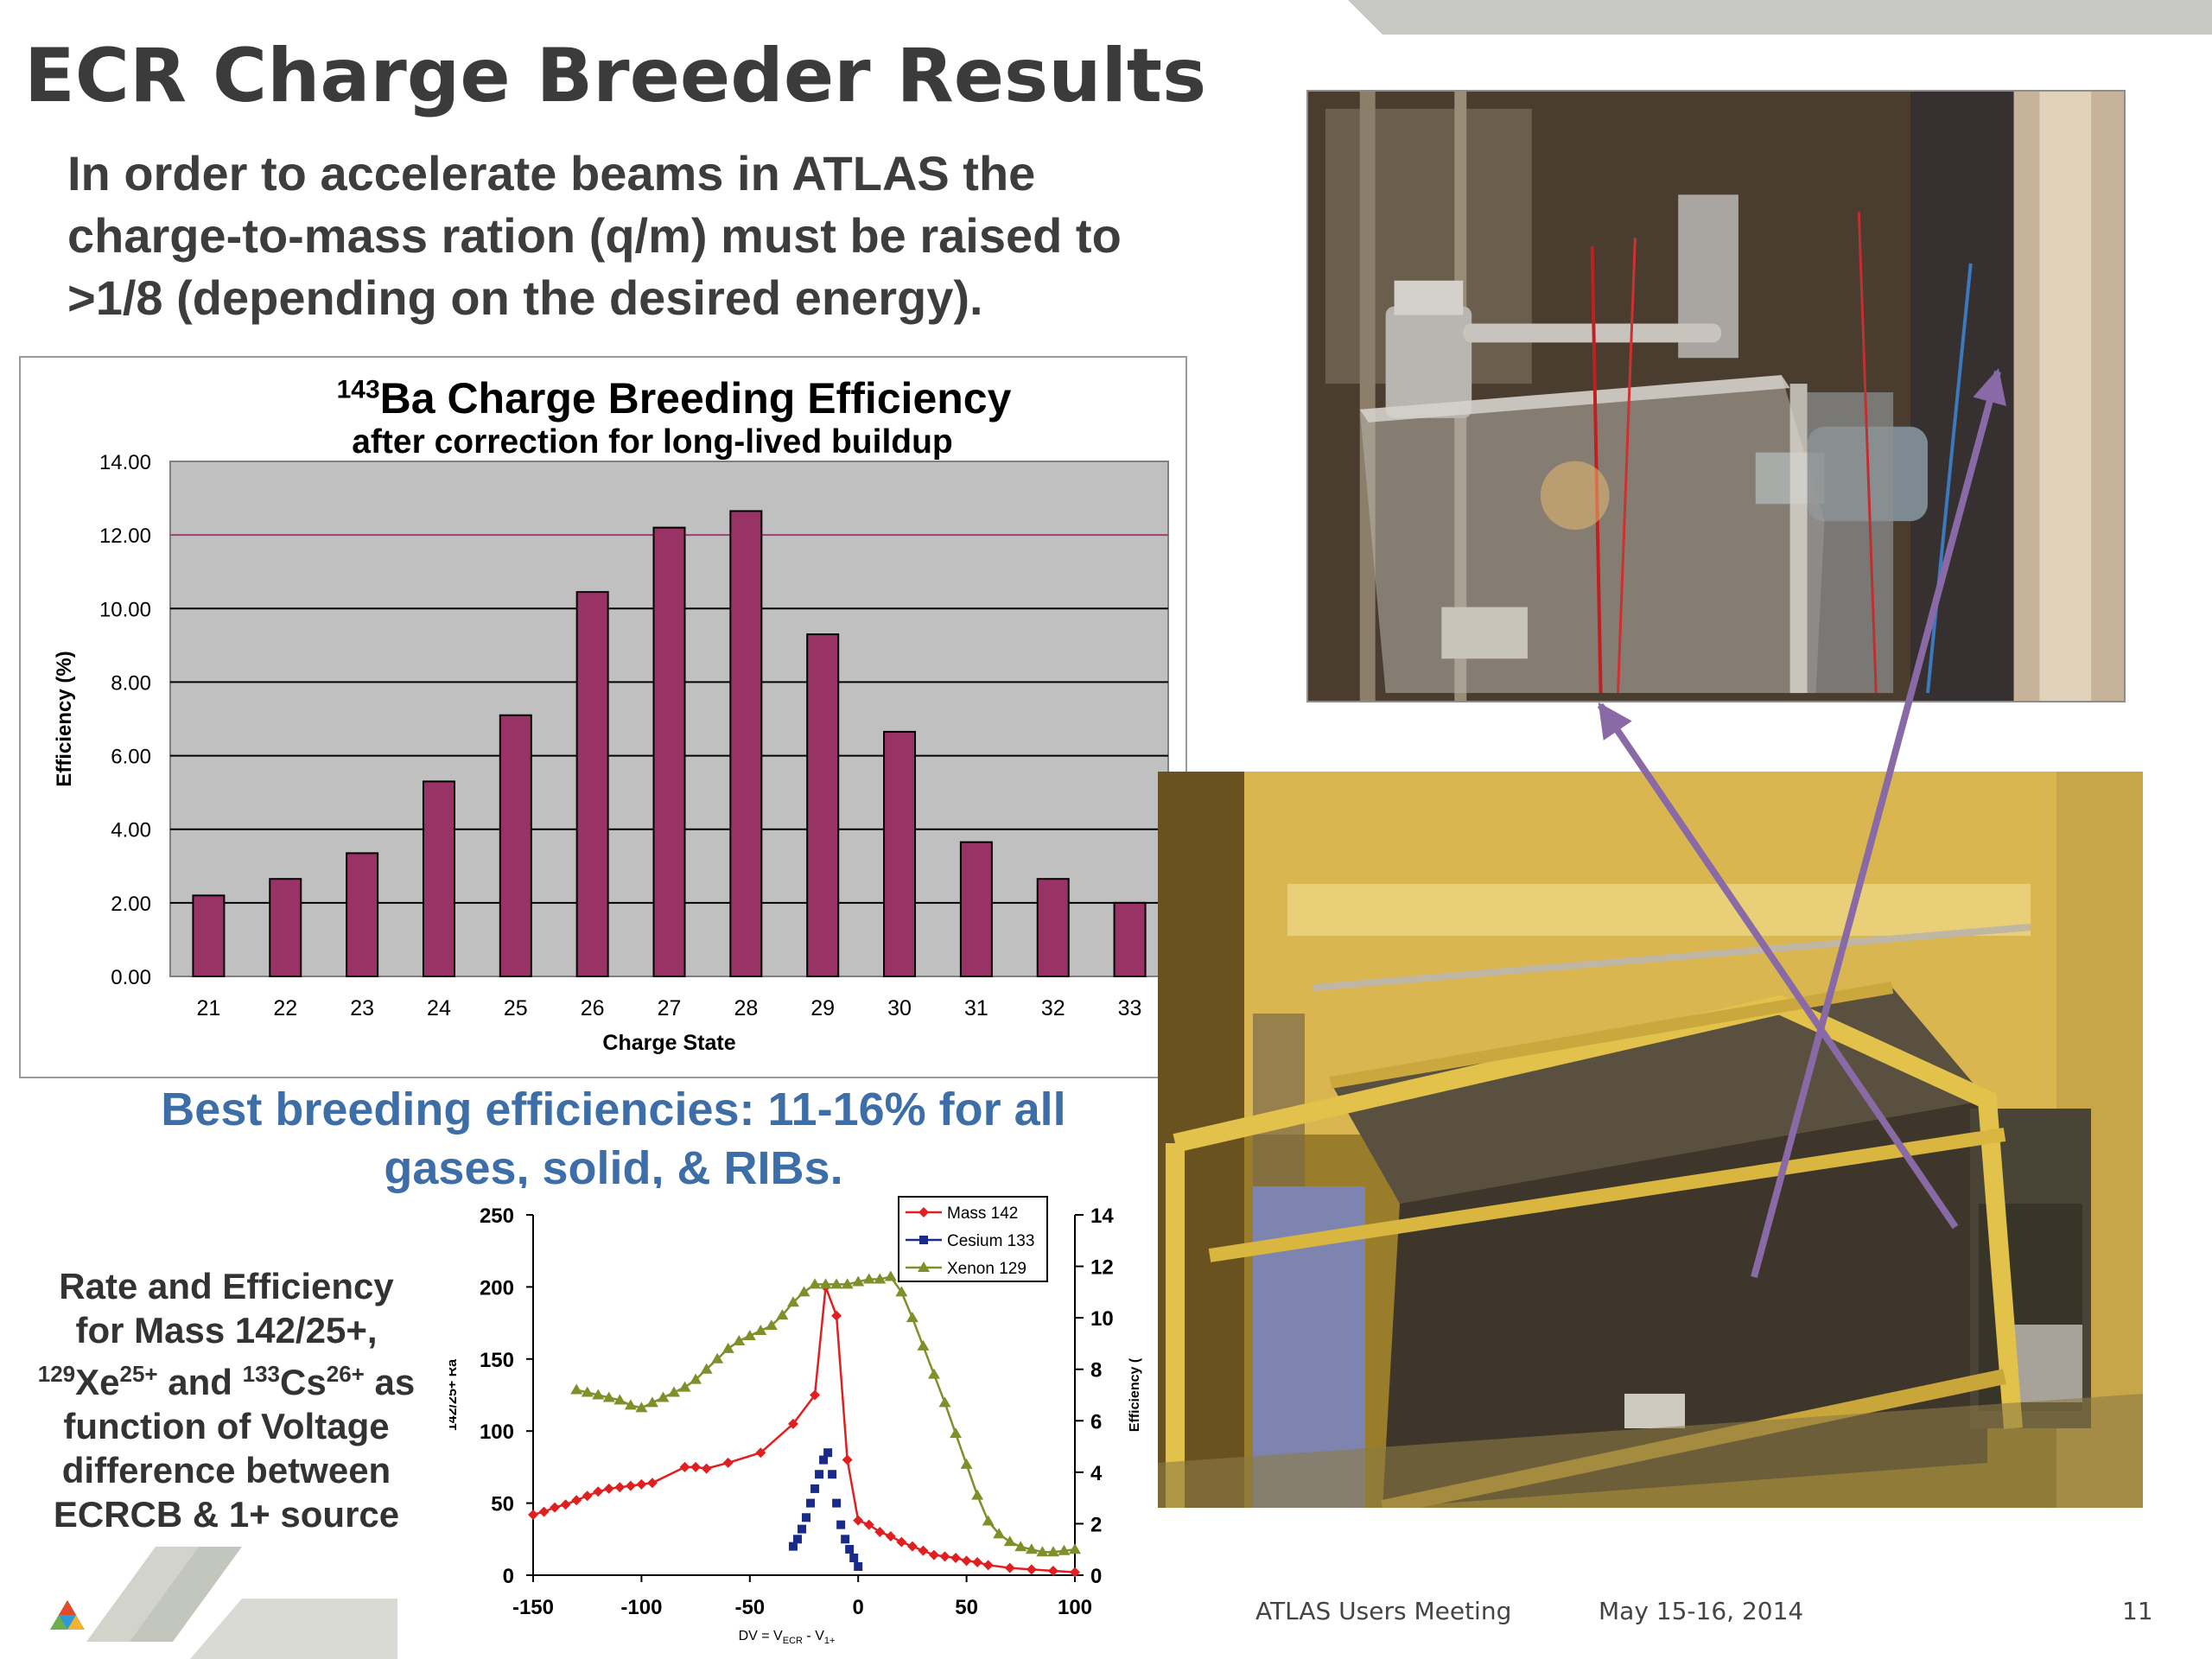 This screenshot has height=1659, width=2212. What do you see at coordinates (362, 1008) in the screenshot?
I see `bar-x-tick-label: 23` at bounding box center [362, 1008].